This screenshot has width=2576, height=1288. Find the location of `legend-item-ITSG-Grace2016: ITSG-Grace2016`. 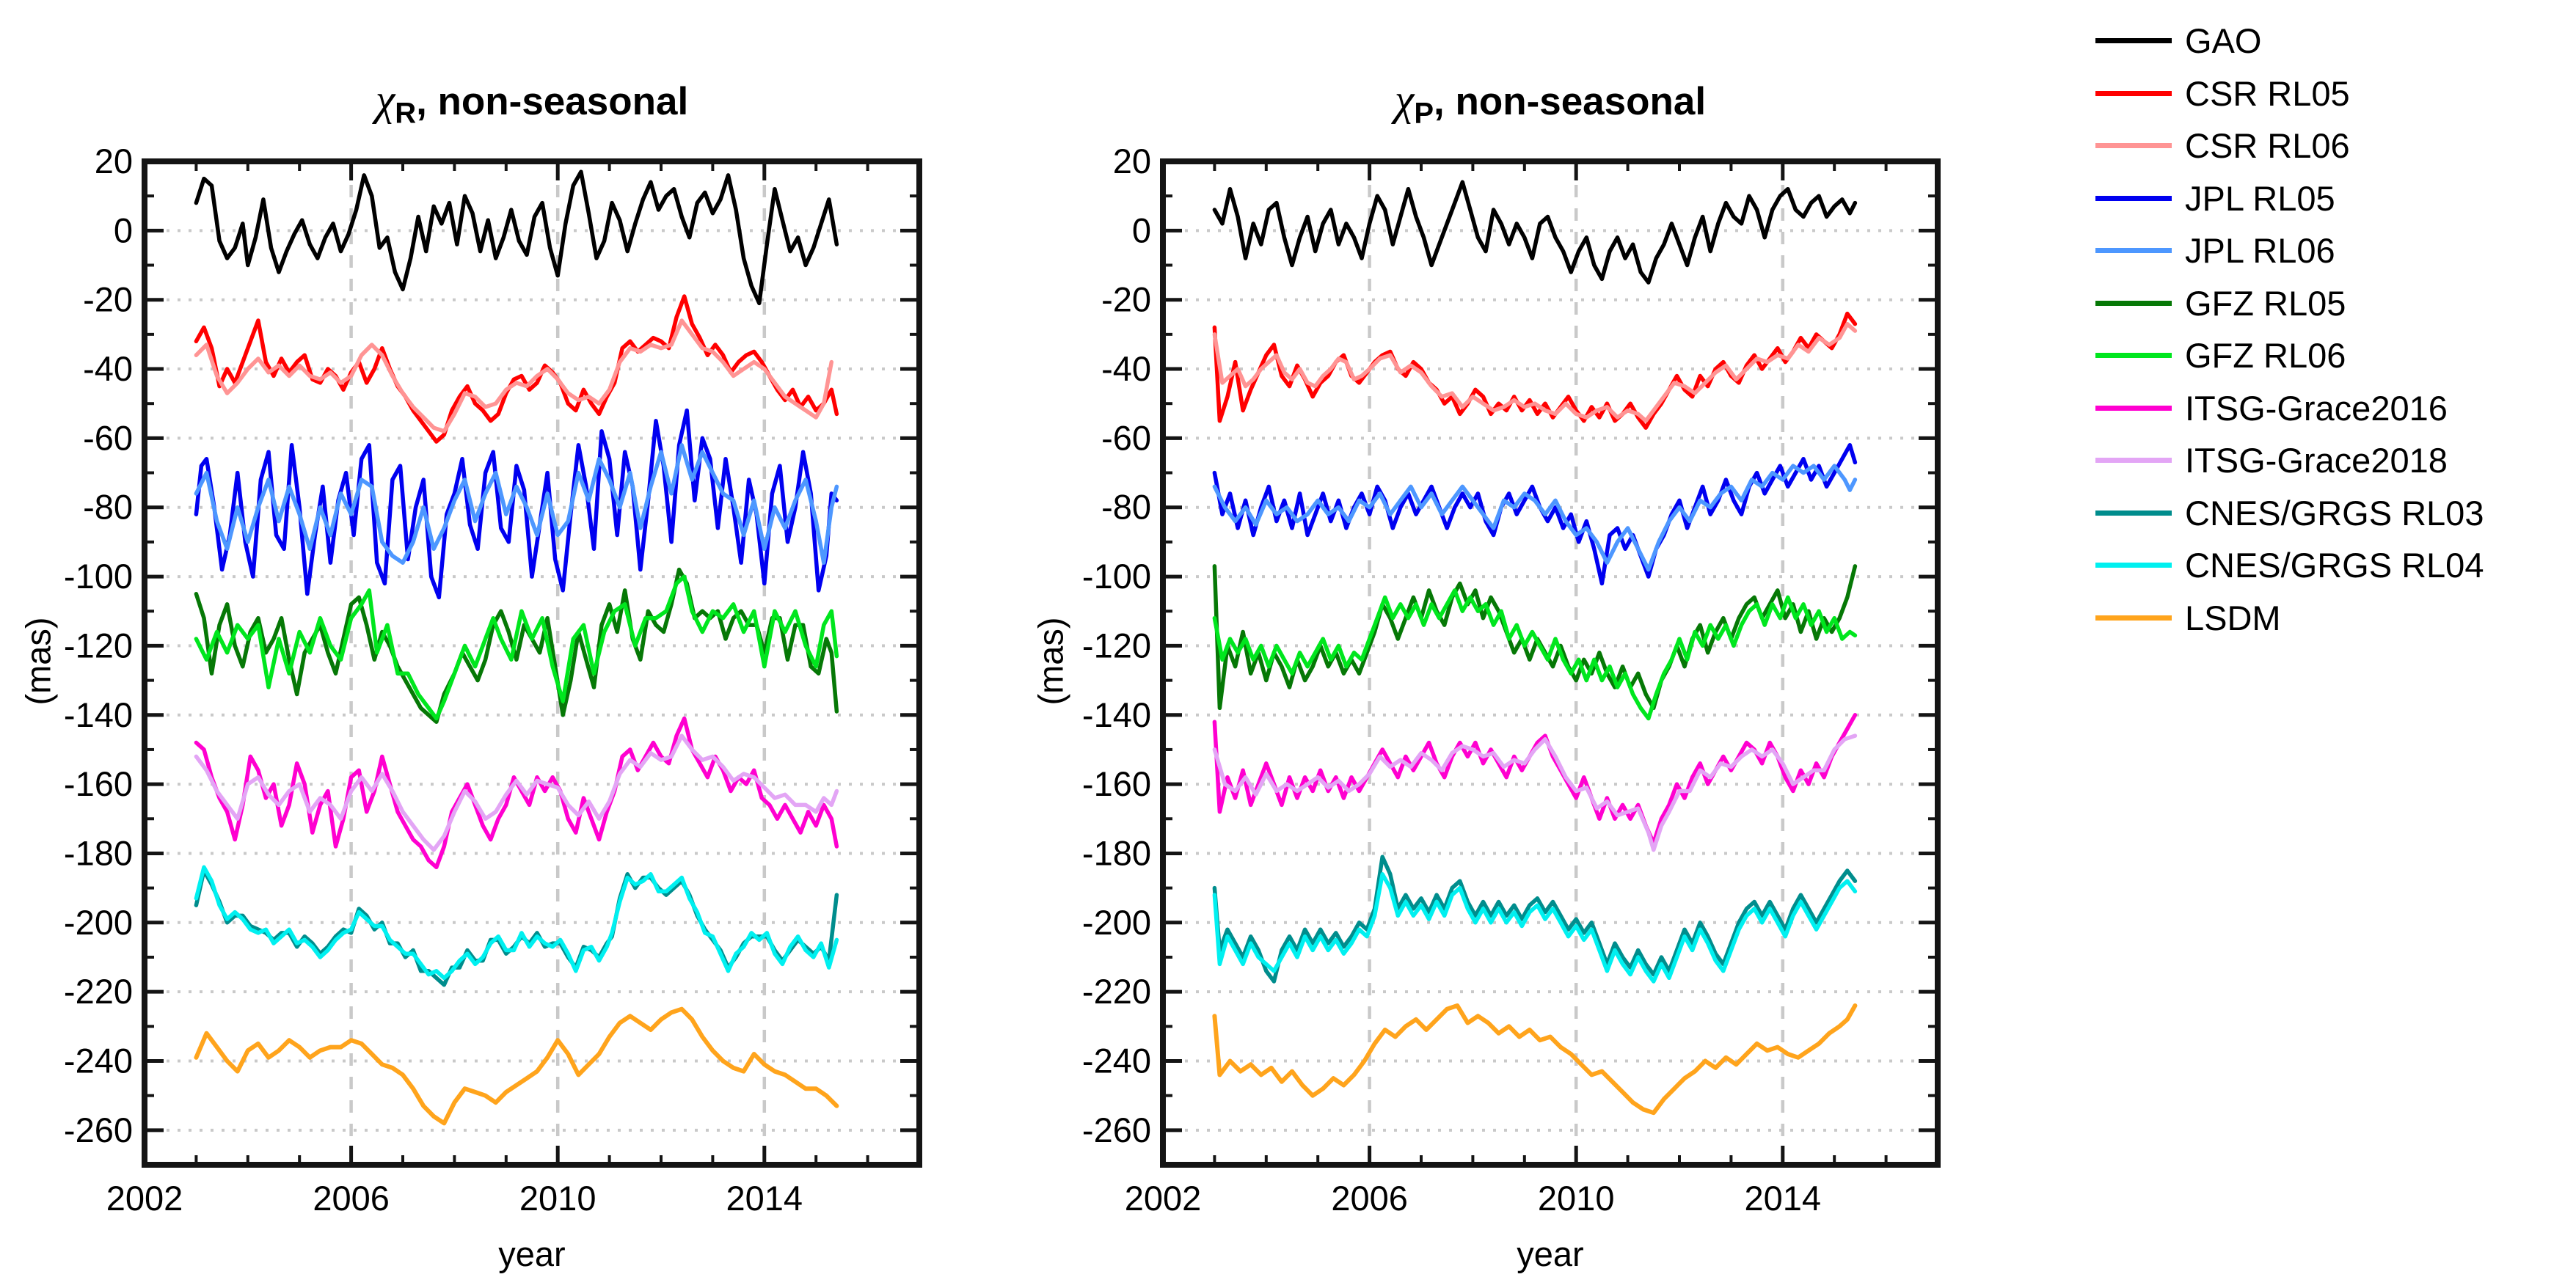

legend-item-ITSG-Grace2016: ITSG-Grace2016 is located at coordinates (2289, 408).